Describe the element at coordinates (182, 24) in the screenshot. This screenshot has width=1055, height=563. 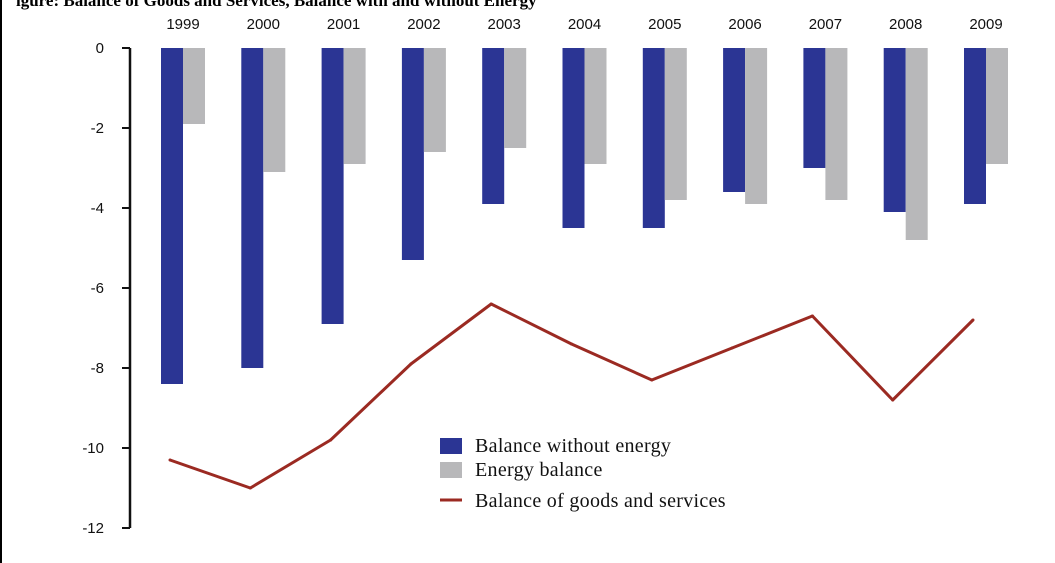
I see `x-tick-label: 1999` at that location.